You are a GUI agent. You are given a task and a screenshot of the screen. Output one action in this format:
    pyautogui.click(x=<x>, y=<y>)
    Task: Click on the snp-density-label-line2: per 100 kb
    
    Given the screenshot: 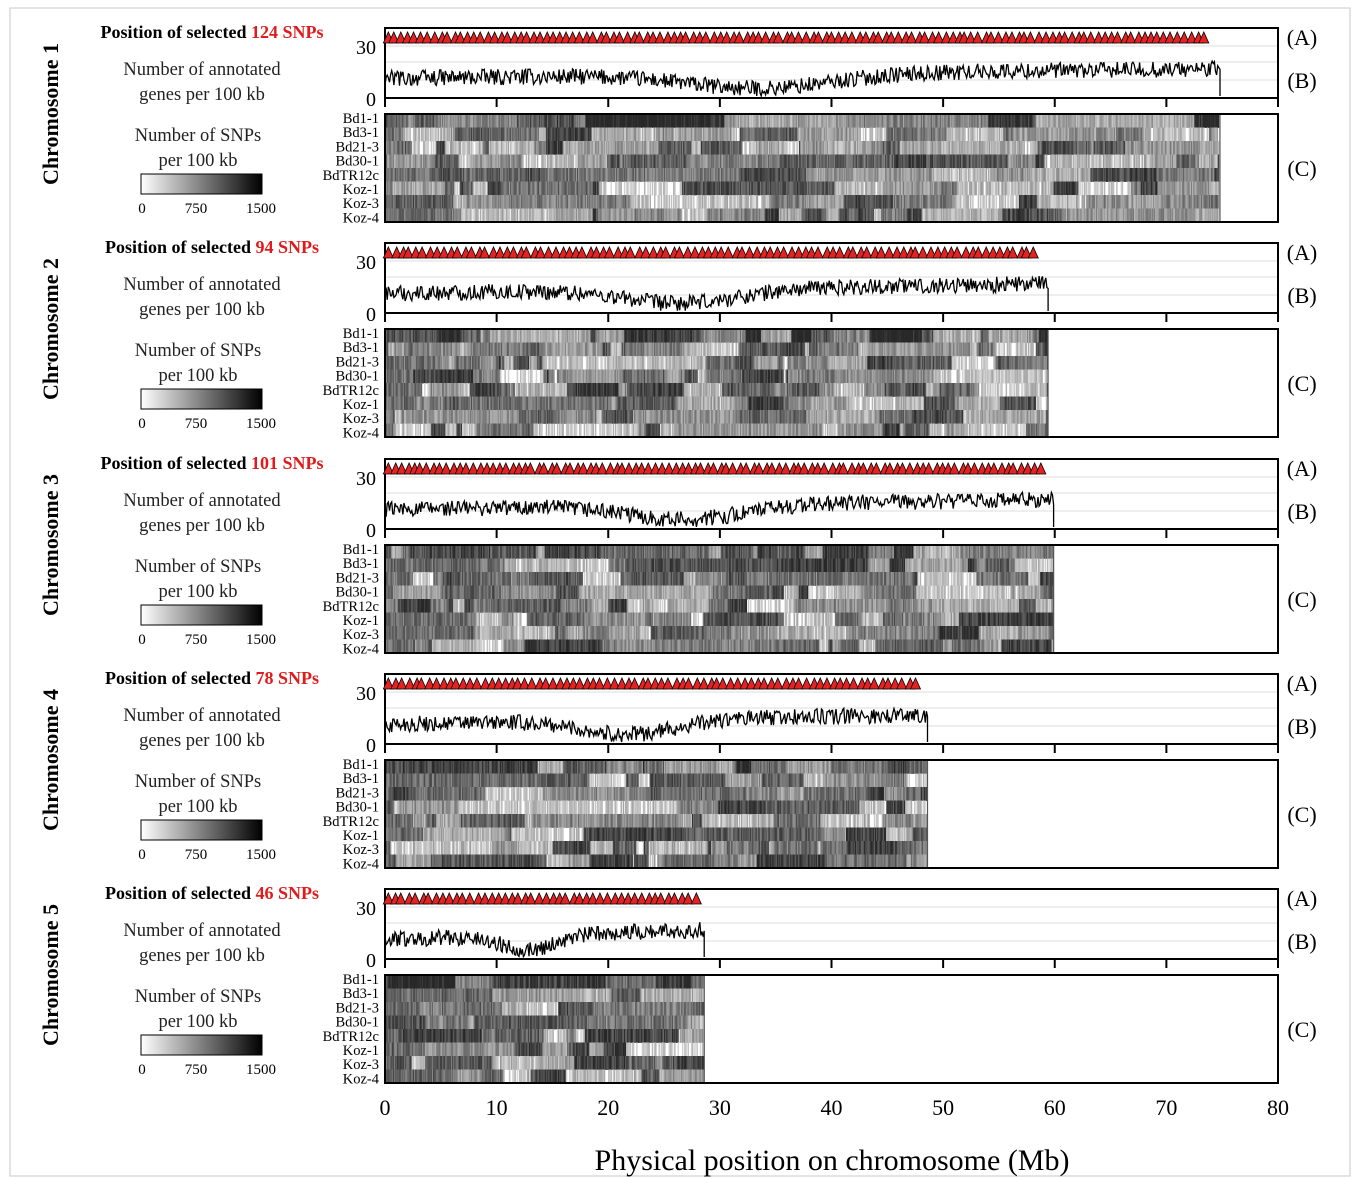 What is the action you would take?
    pyautogui.click(x=197, y=161)
    